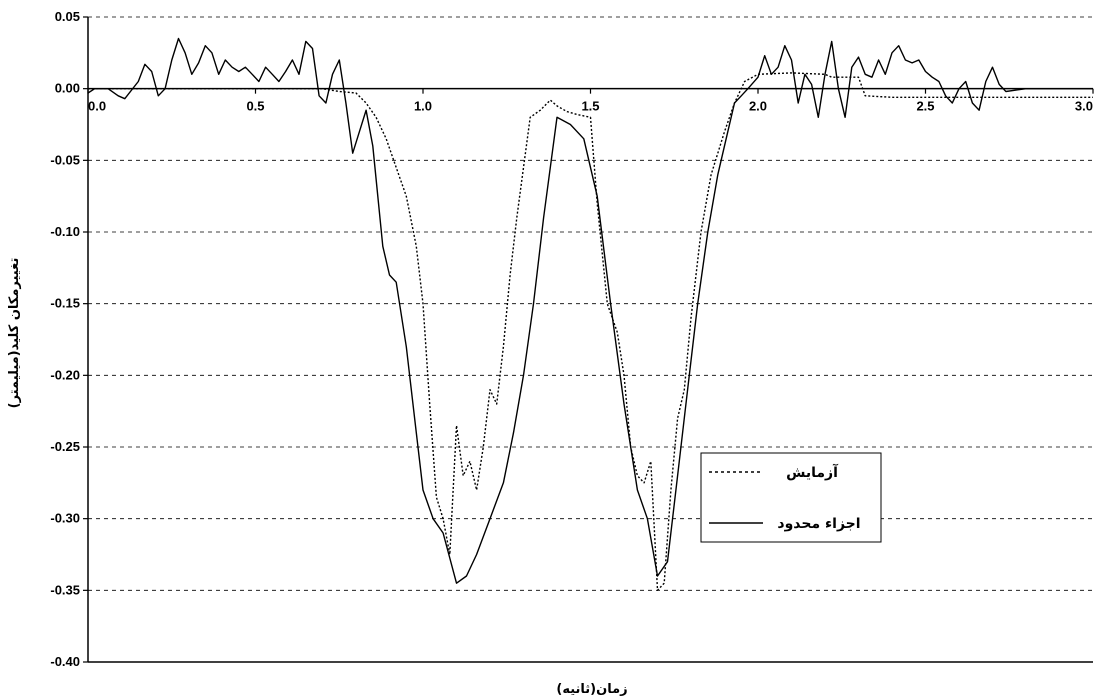  What do you see at coordinates (925, 106) in the screenshot?
I see `x-tick-label: 2.5` at bounding box center [925, 106].